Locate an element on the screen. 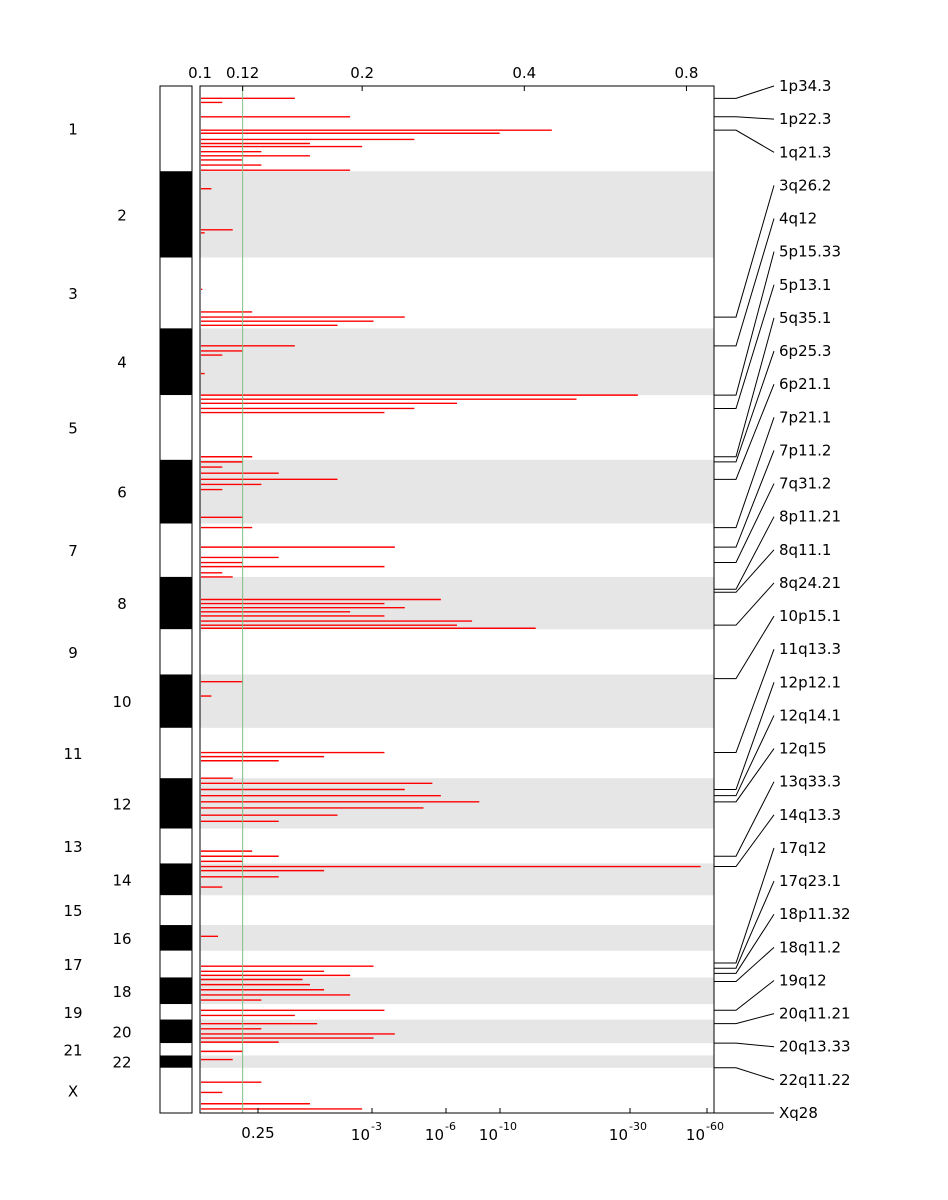 This screenshot has width=948, height=1200. top-axis: 0.1 0.12 0.2 0.4 0.8 is located at coordinates (443, 77).